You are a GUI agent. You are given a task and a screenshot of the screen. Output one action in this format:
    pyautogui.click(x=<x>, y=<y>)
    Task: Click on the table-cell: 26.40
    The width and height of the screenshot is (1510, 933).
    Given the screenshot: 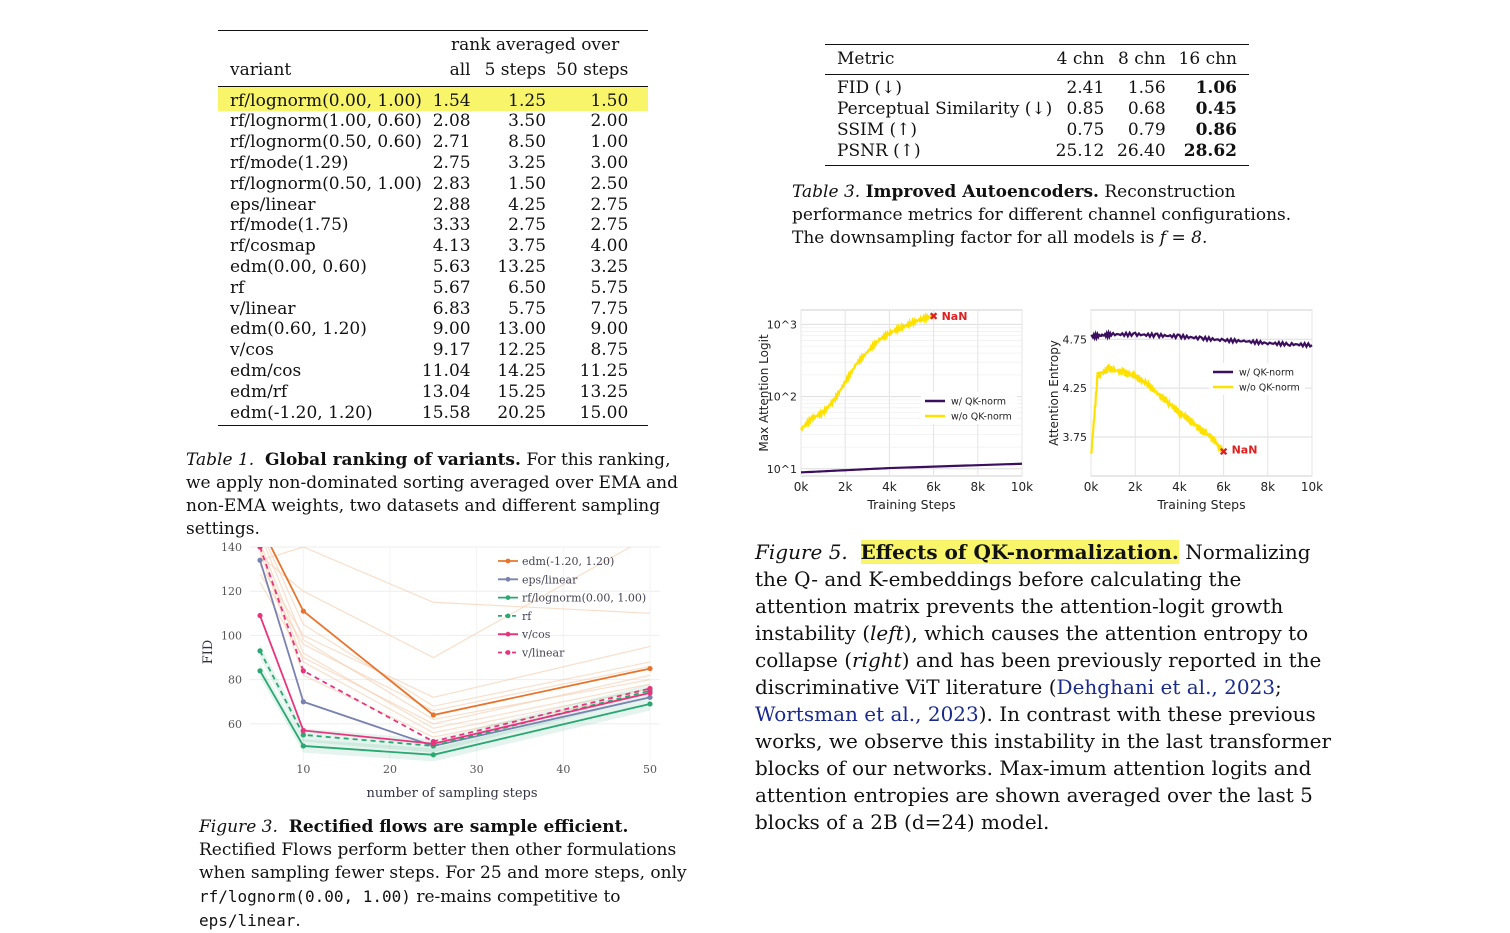 What is the action you would take?
    pyautogui.click(x=1141, y=151)
    